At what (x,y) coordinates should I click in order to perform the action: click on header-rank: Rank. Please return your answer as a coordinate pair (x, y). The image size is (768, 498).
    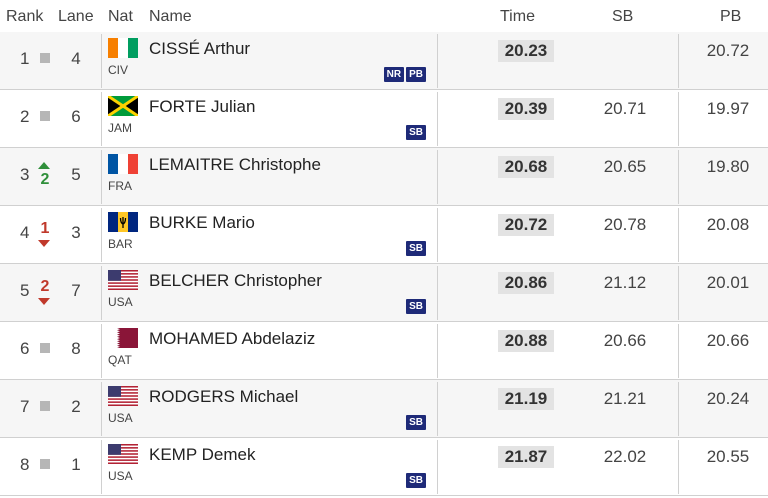
    Looking at the image, I should click on (25, 16).